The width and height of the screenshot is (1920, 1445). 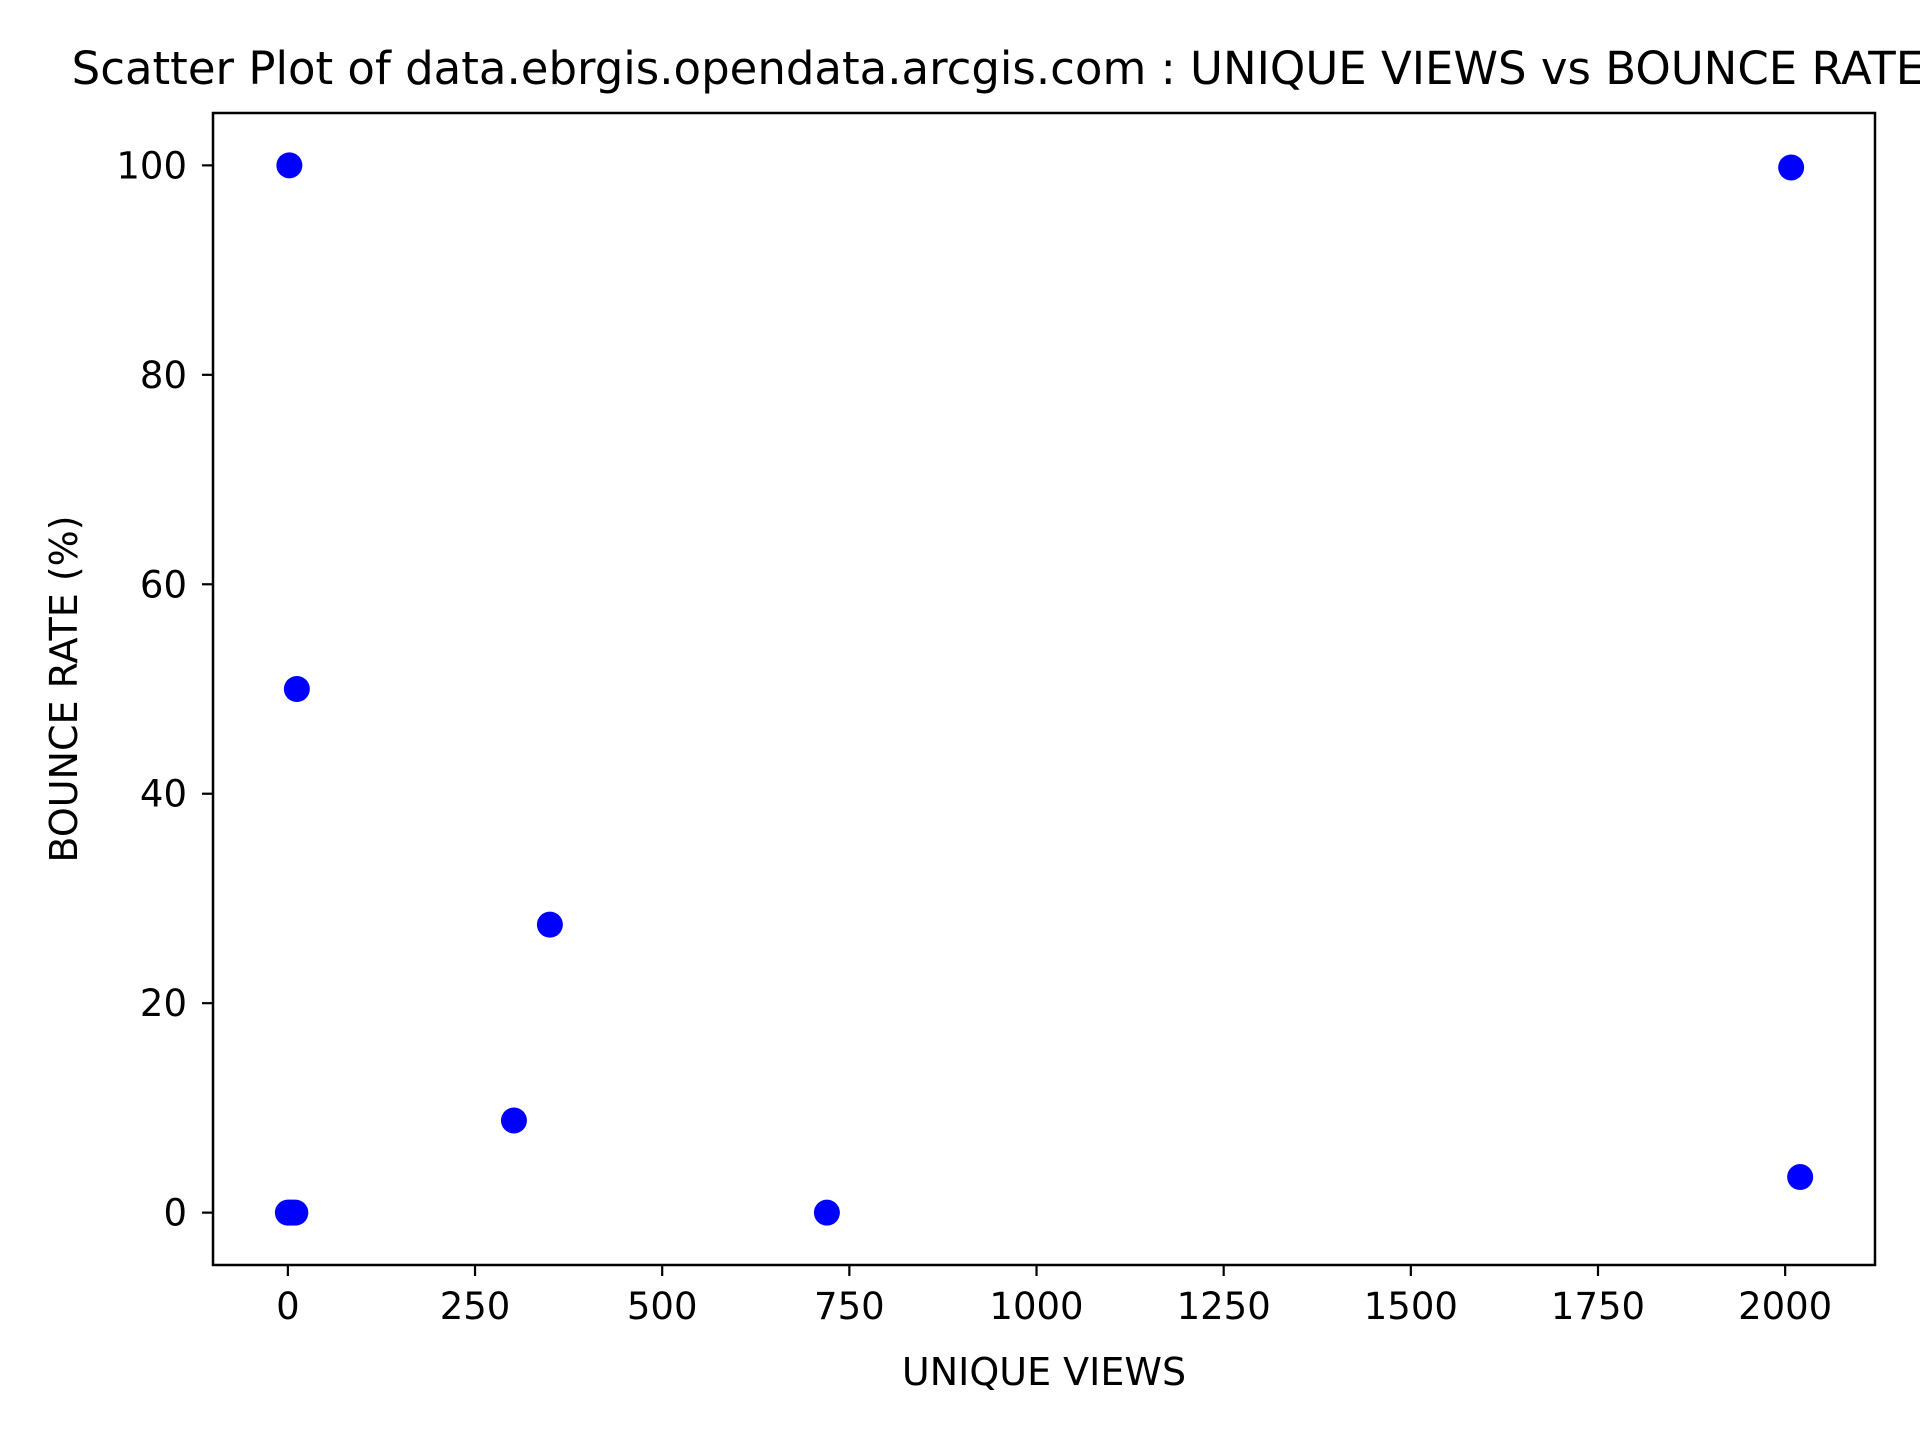 What do you see at coordinates (163, 375) in the screenshot?
I see `y-tick-label: 80` at bounding box center [163, 375].